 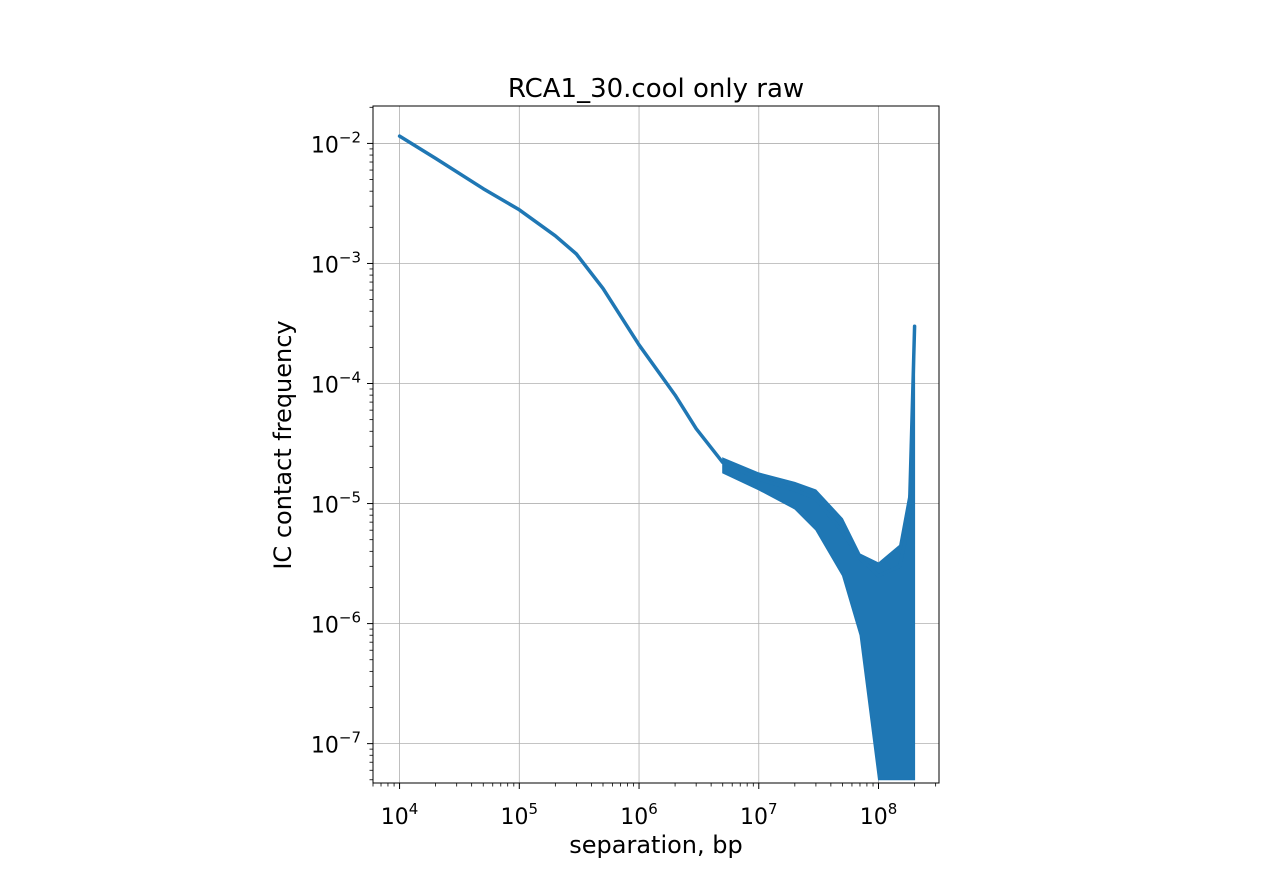 I want to click on y-axis-label: IC contact frequency, so click(x=283, y=444).